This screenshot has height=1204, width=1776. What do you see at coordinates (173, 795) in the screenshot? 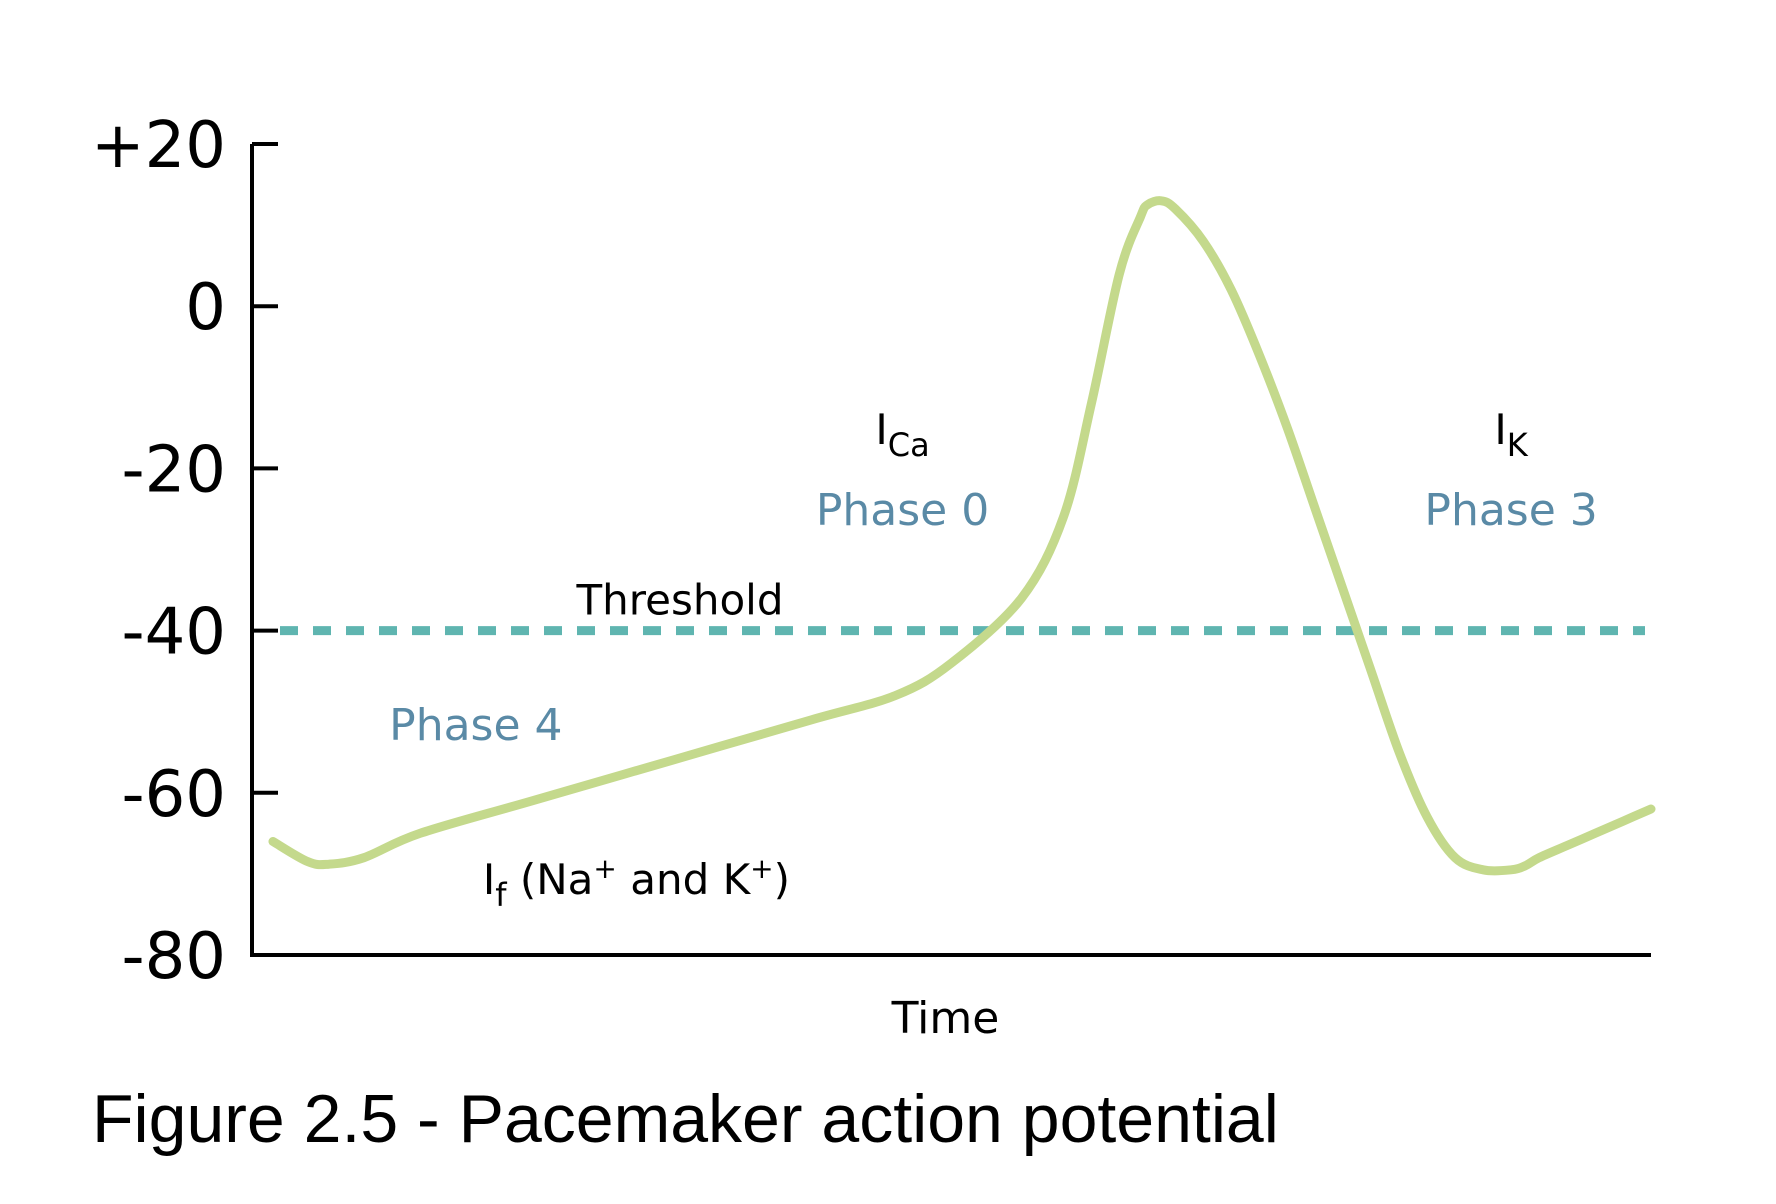
I see `y-tick-label: -60` at bounding box center [173, 795].